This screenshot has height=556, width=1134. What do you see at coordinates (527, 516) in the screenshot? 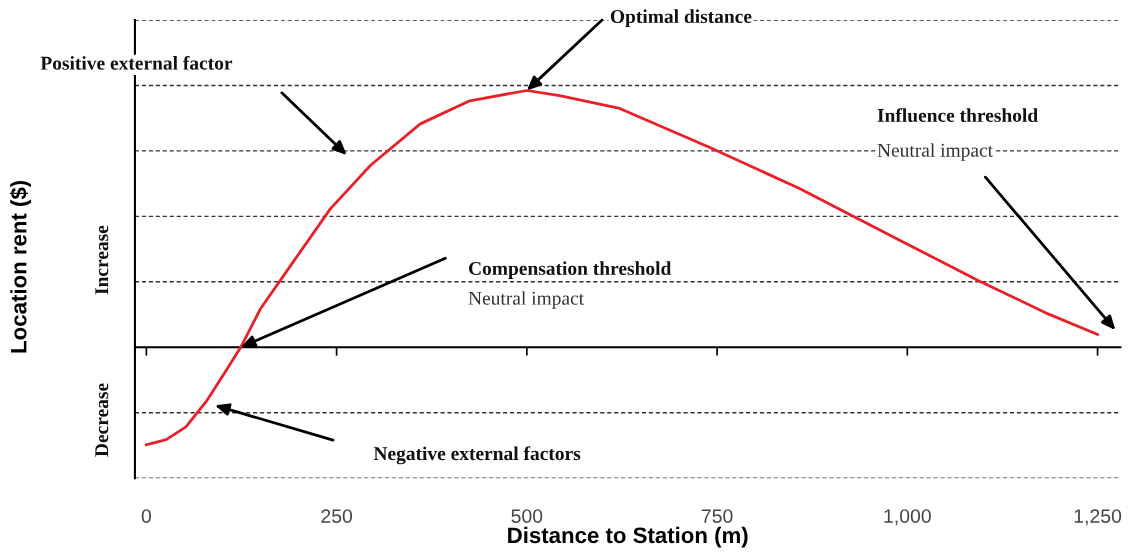
I see `x-tick-label: 500` at bounding box center [527, 516].